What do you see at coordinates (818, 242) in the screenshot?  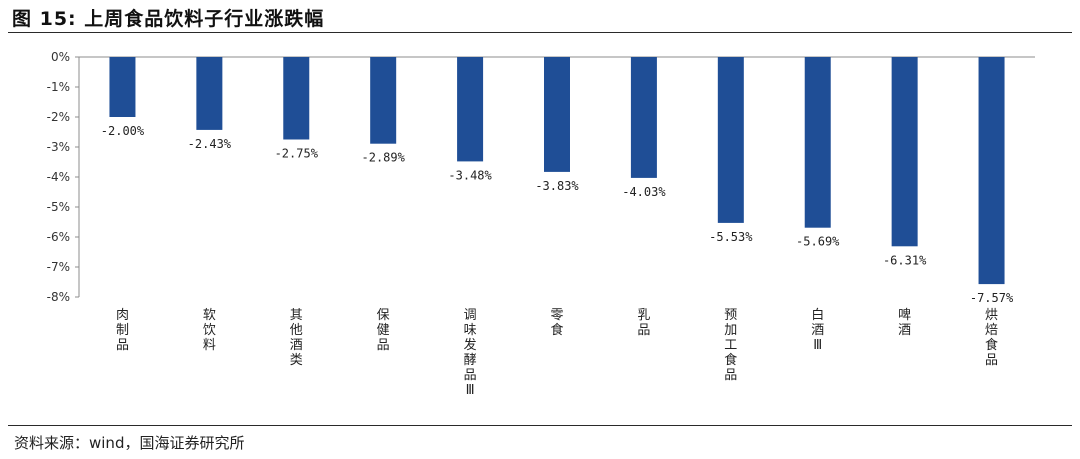 I see `data-label: -5.69%` at bounding box center [818, 242].